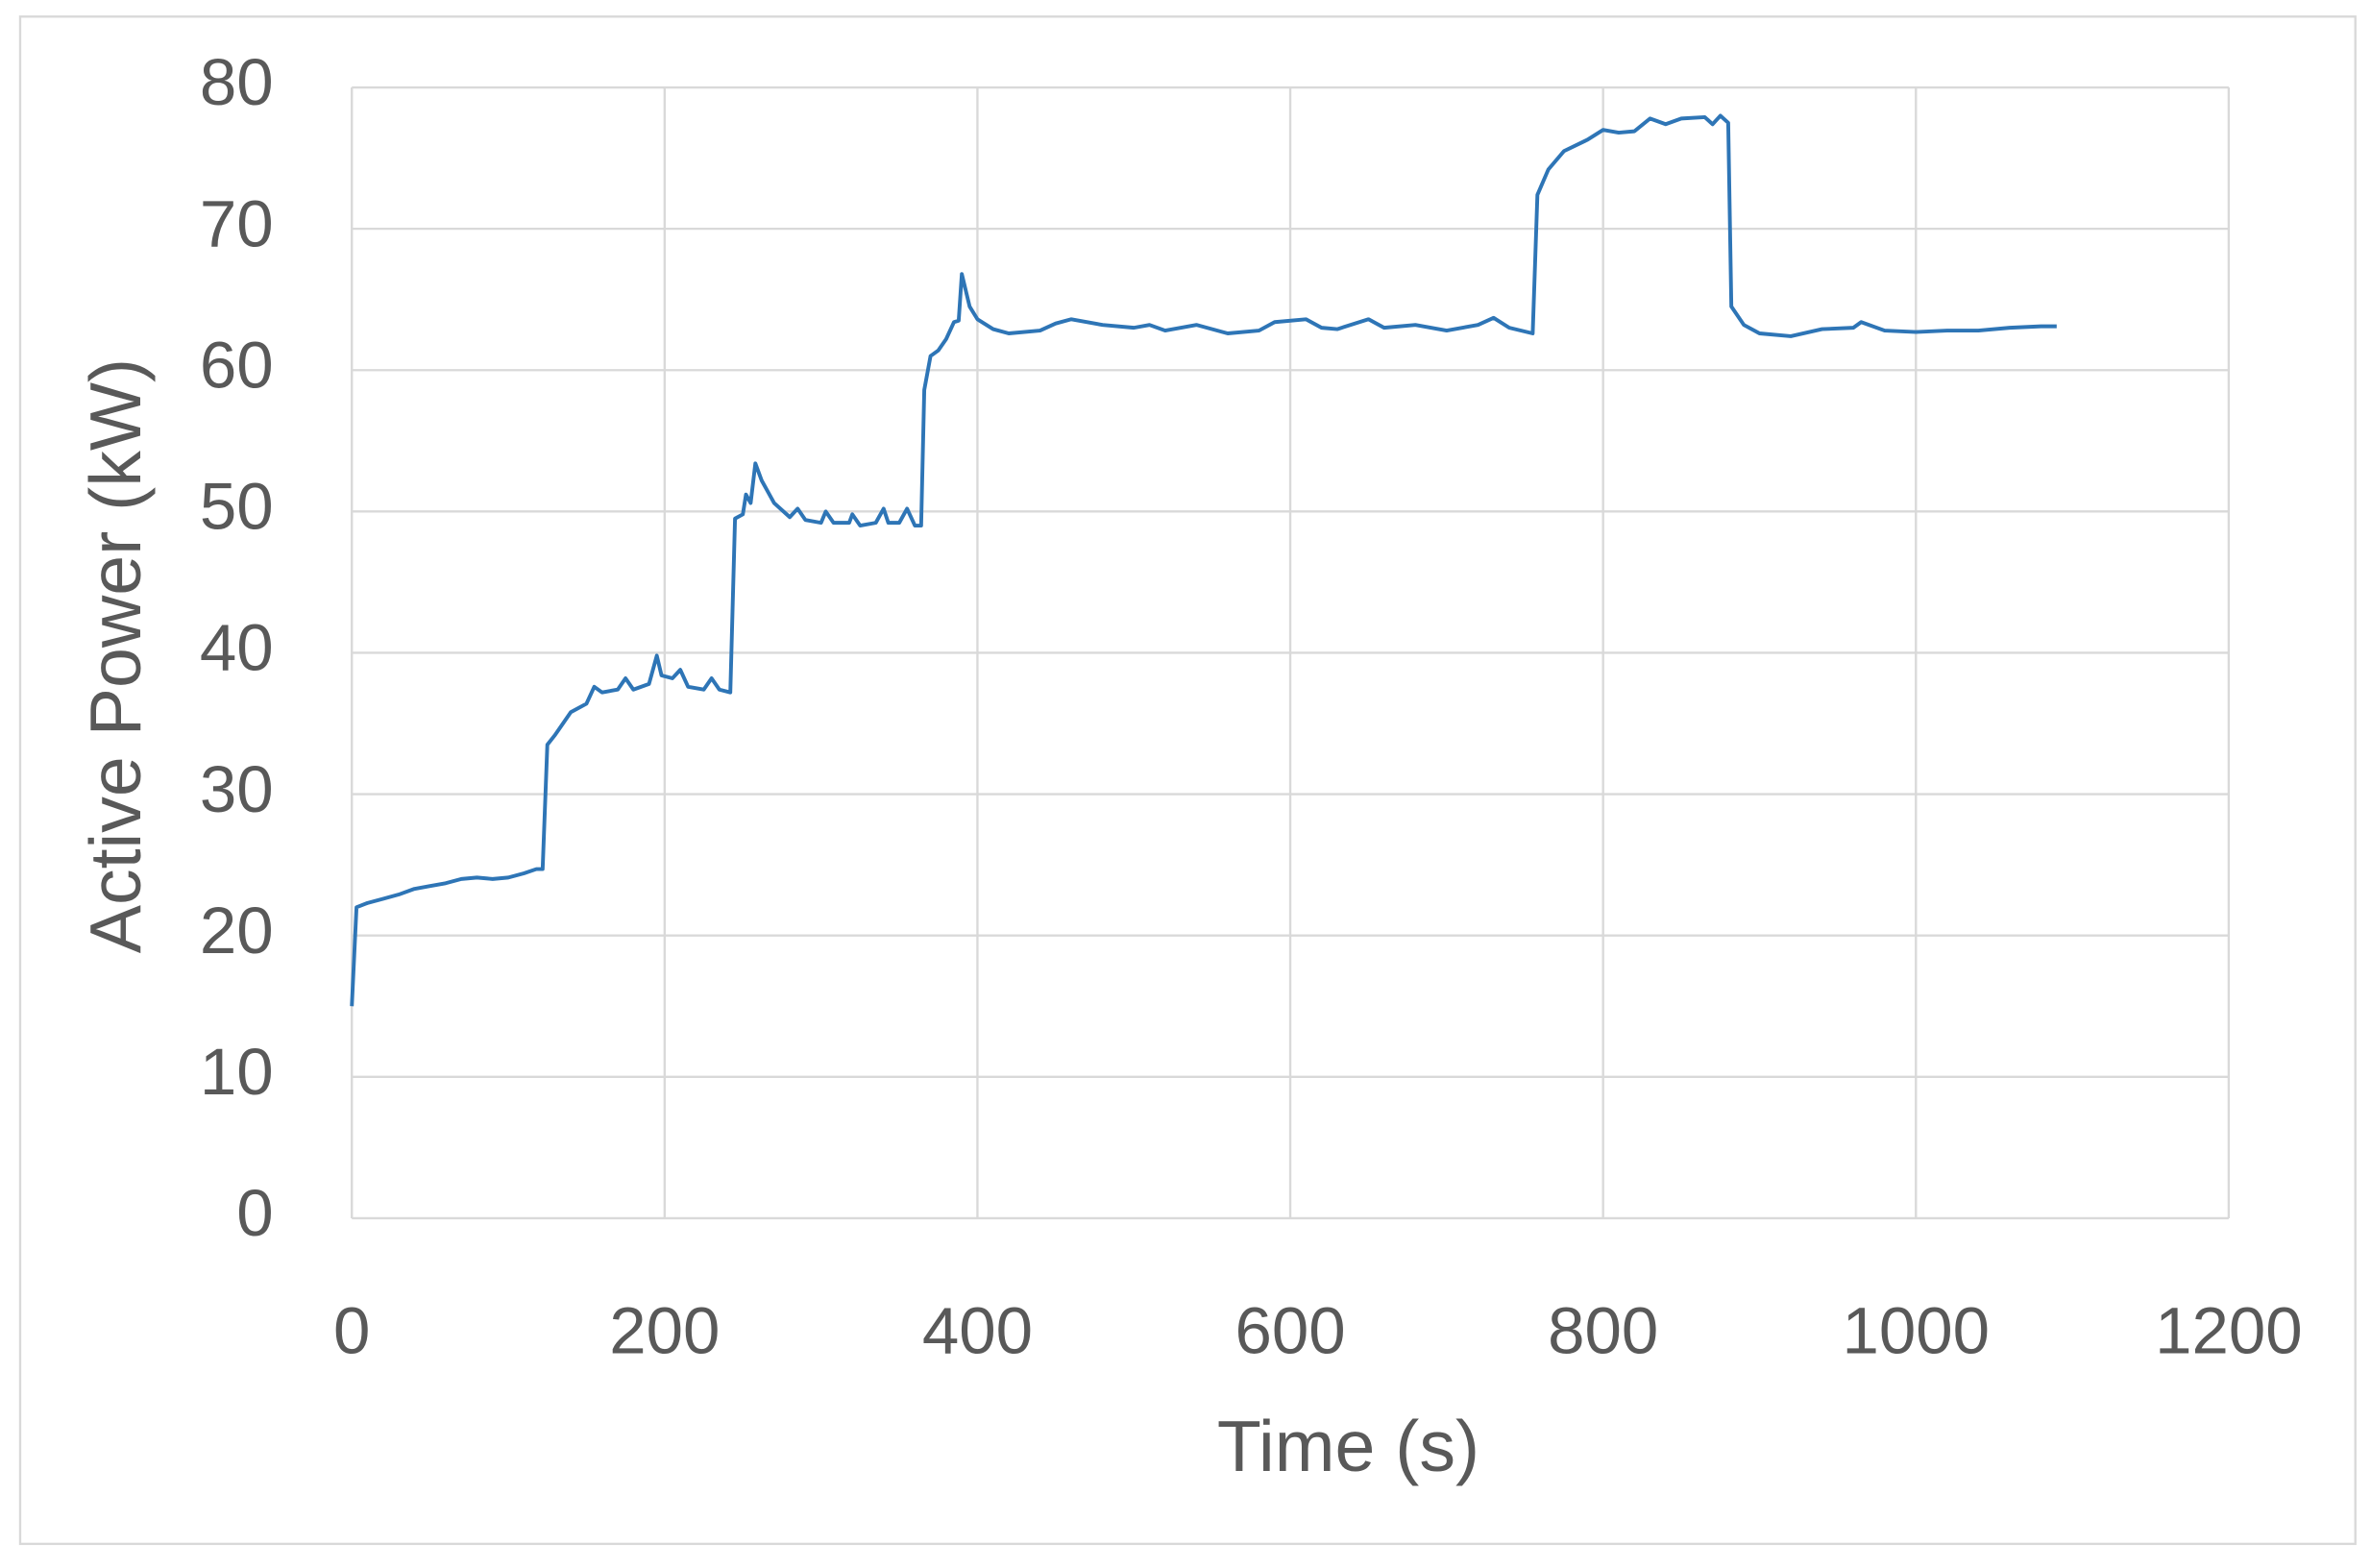 The image size is (2371, 1568). What do you see at coordinates (237, 365) in the screenshot?
I see `y-tick-label: 60` at bounding box center [237, 365].